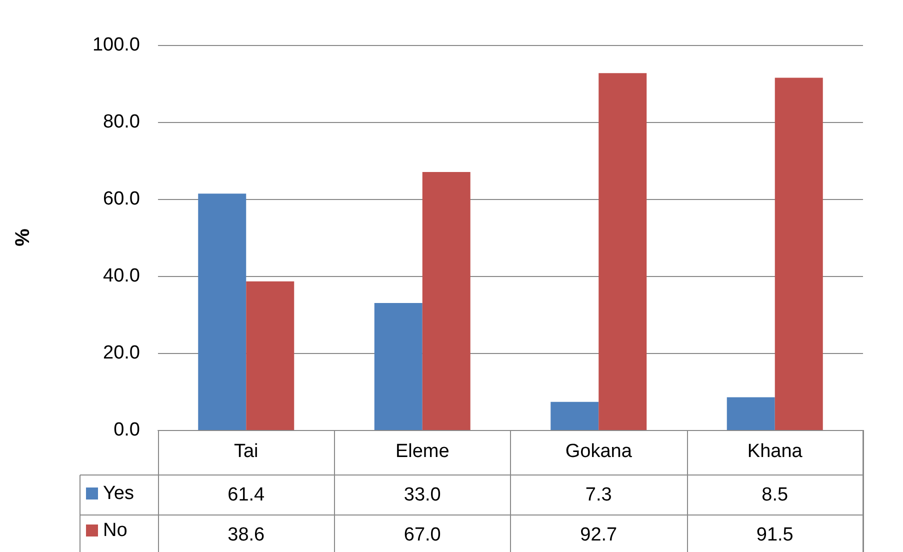 This screenshot has width=903, height=552. I want to click on y-tick-label: 40.0, so click(121, 276).